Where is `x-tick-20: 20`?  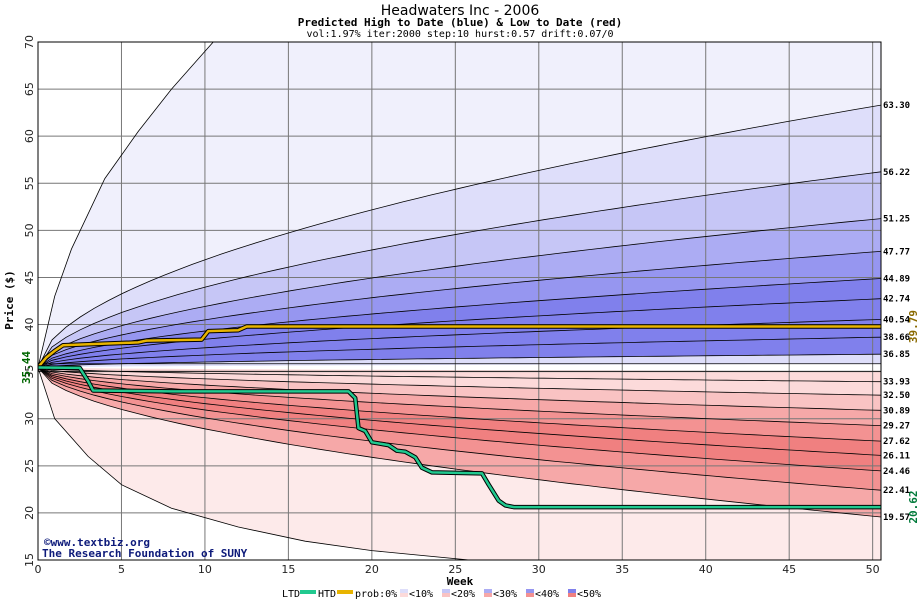 x-tick-20: 20 is located at coordinates (372, 569).